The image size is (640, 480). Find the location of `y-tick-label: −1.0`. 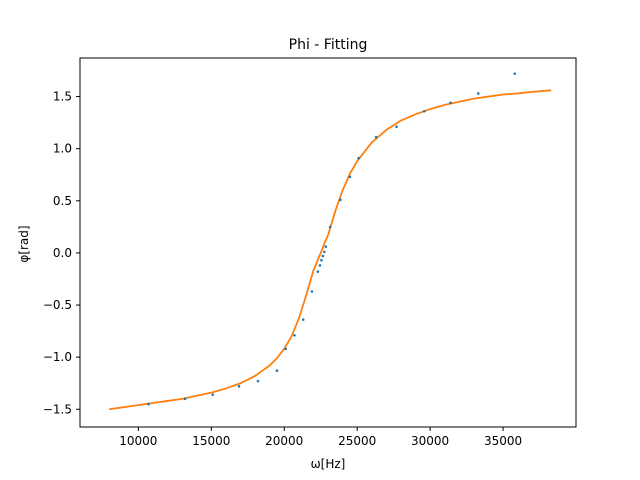

y-tick-label: −1.0 is located at coordinates (57, 357).